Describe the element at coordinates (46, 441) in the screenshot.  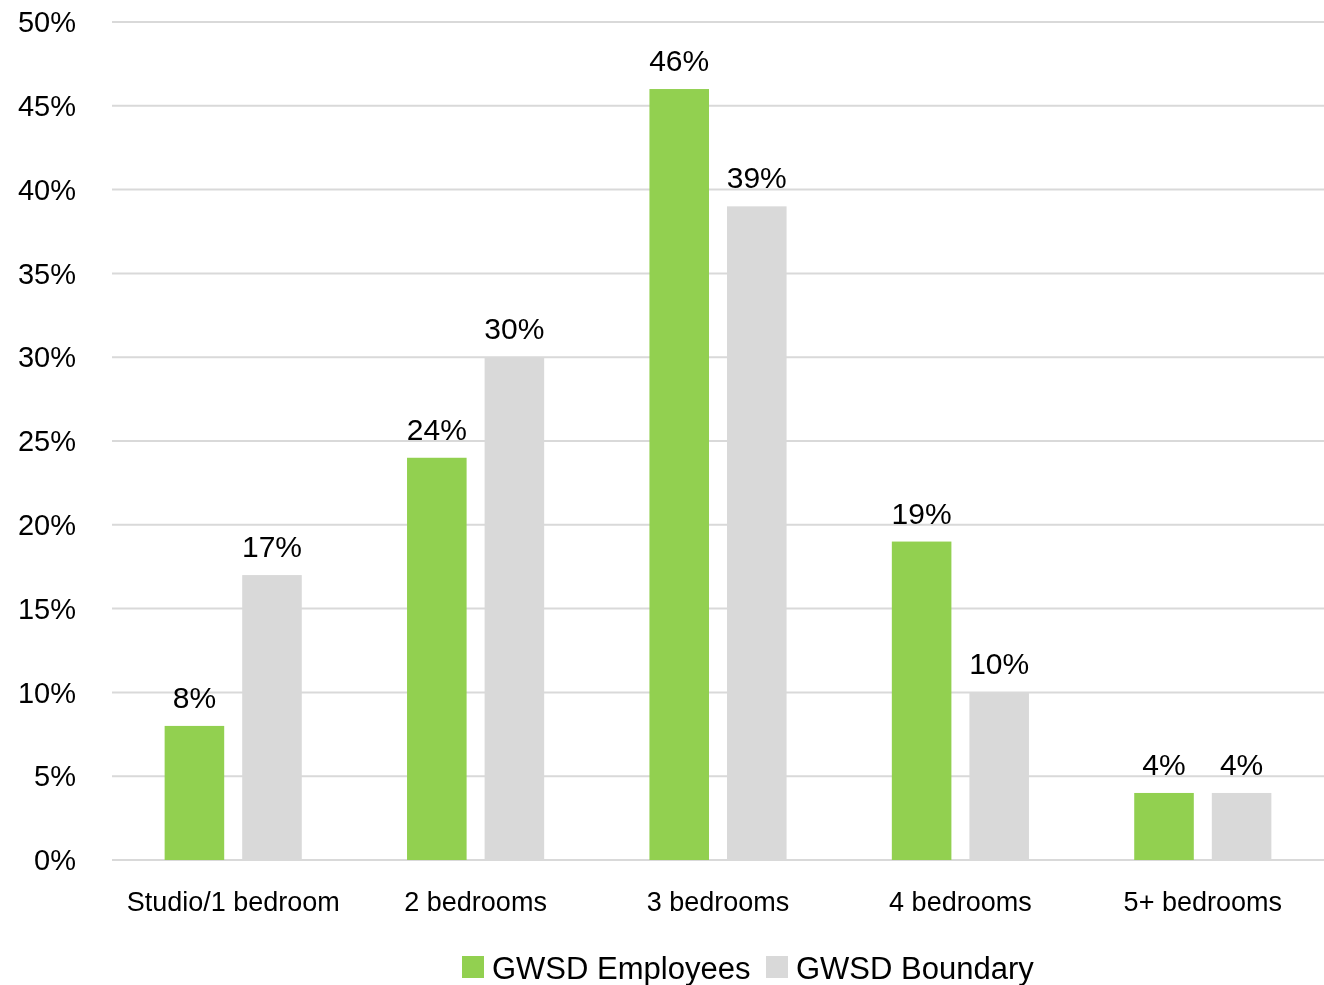
I see `y-tick-label: 25%` at that location.